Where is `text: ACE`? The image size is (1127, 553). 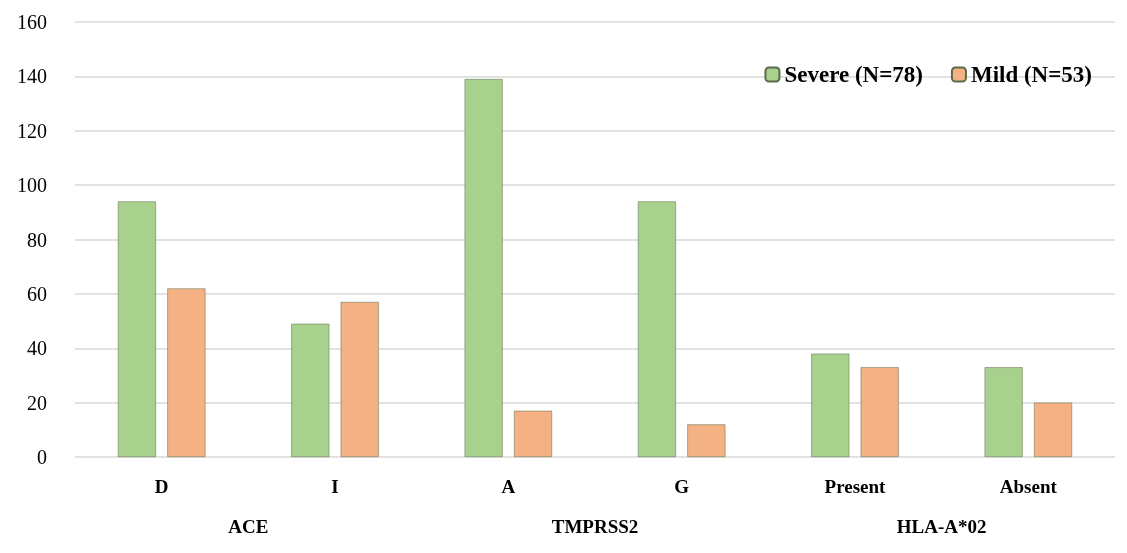 text: ACE is located at coordinates (248, 526).